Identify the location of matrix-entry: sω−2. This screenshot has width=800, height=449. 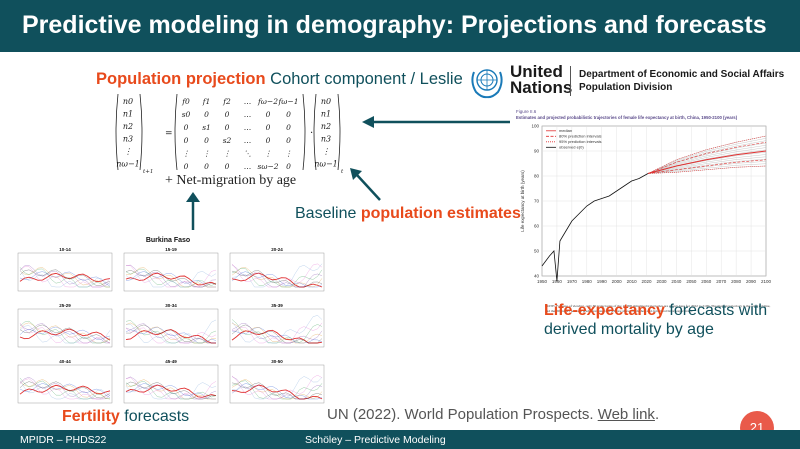
(267, 166).